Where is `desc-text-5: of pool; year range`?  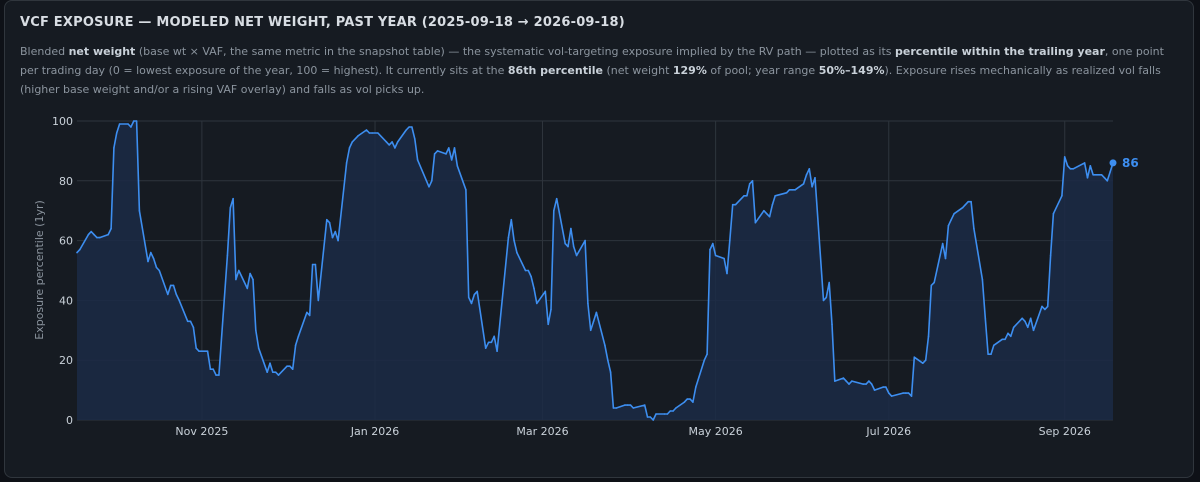
desc-text-5: of pool; year range is located at coordinates (762, 70).